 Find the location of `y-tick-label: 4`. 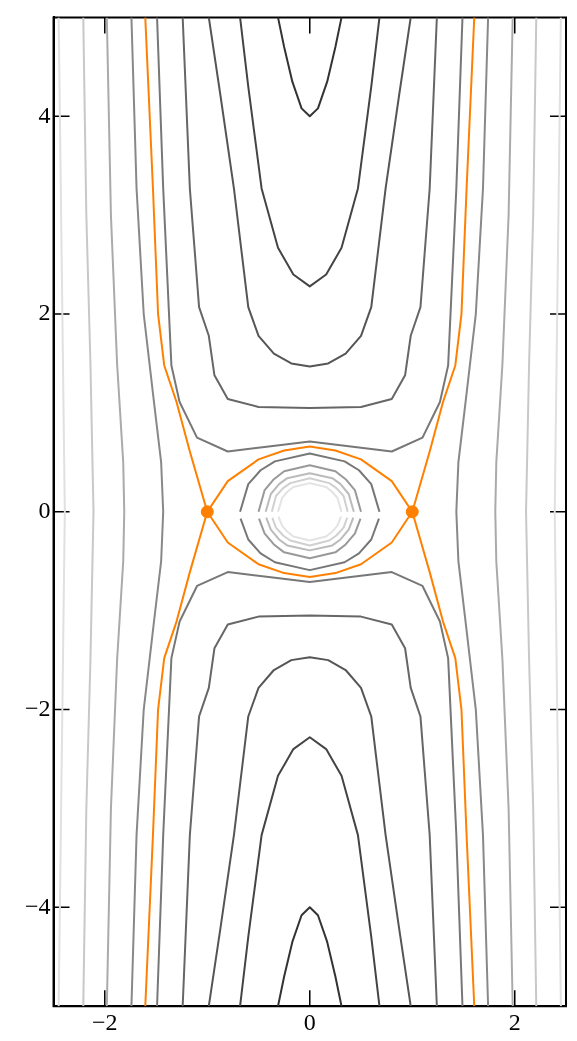

y-tick-label: 4 is located at coordinates (44, 114).